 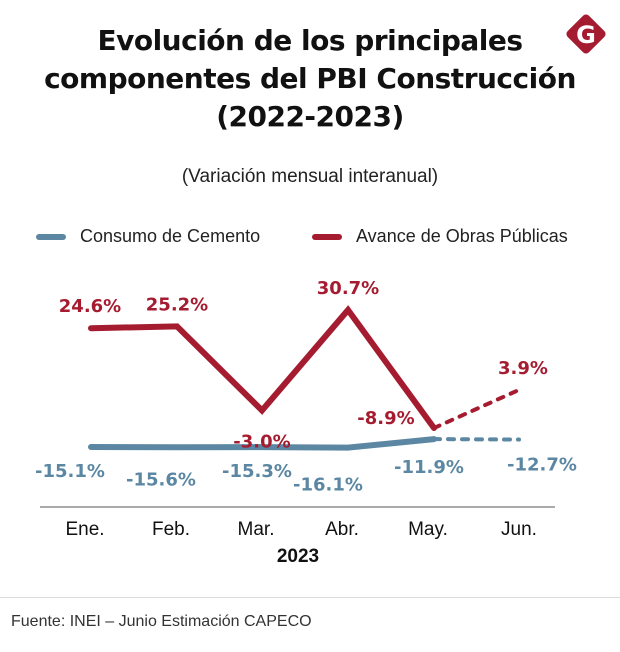 I want to click on data-label-obras: -8.9%, so click(x=385, y=418).